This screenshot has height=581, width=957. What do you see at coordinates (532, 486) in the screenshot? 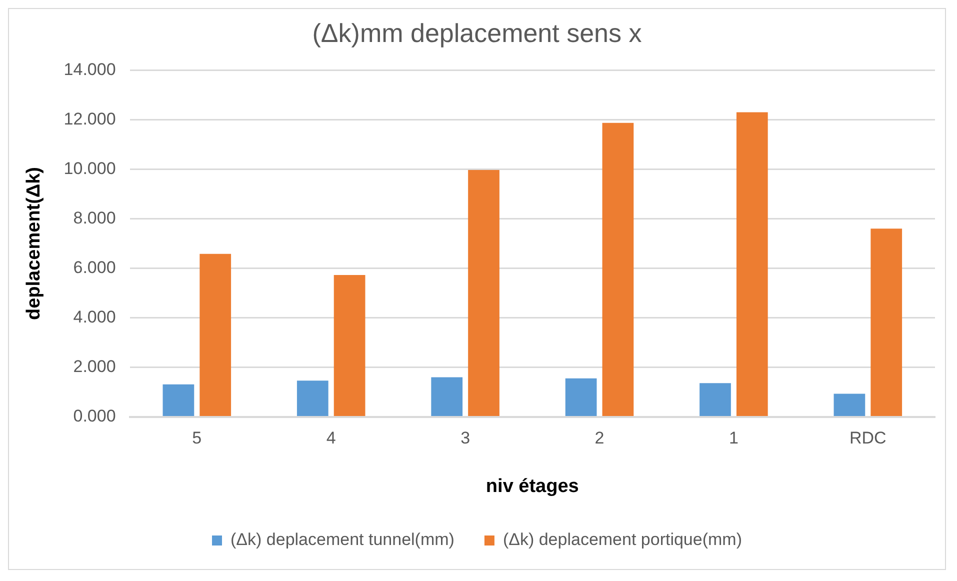
I see `x-axis-title: niv étages` at bounding box center [532, 486].